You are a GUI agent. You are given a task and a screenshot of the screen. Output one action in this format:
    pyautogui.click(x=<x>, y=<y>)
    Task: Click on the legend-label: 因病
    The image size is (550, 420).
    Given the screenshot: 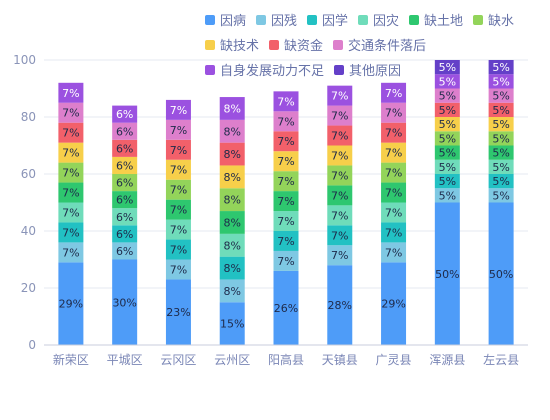 What is the action you would take?
    pyautogui.click(x=233, y=21)
    